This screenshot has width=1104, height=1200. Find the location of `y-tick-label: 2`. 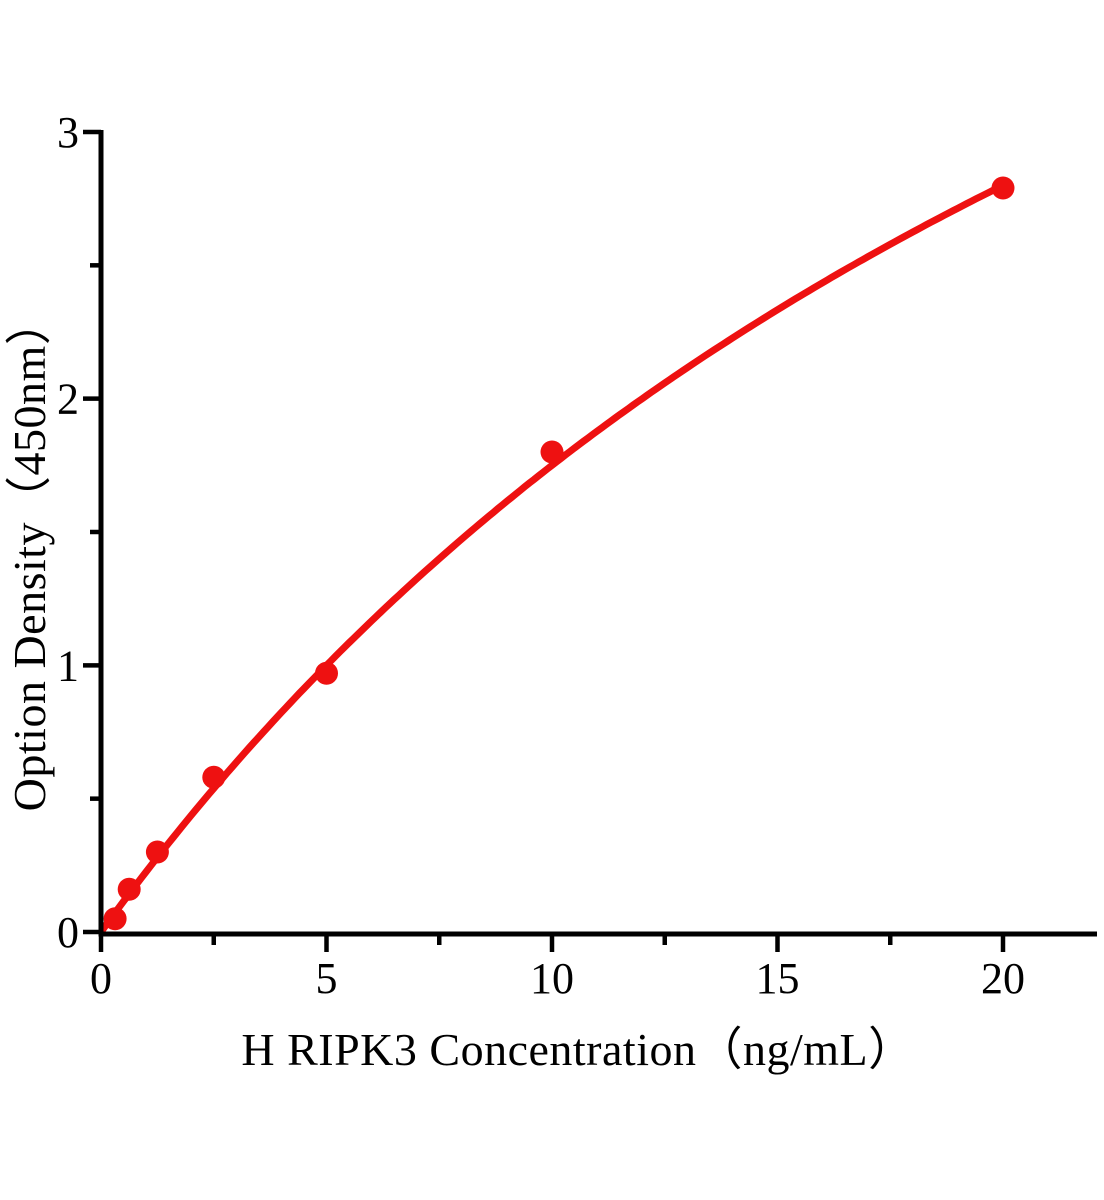

y-tick-label: 2 is located at coordinates (68, 399).